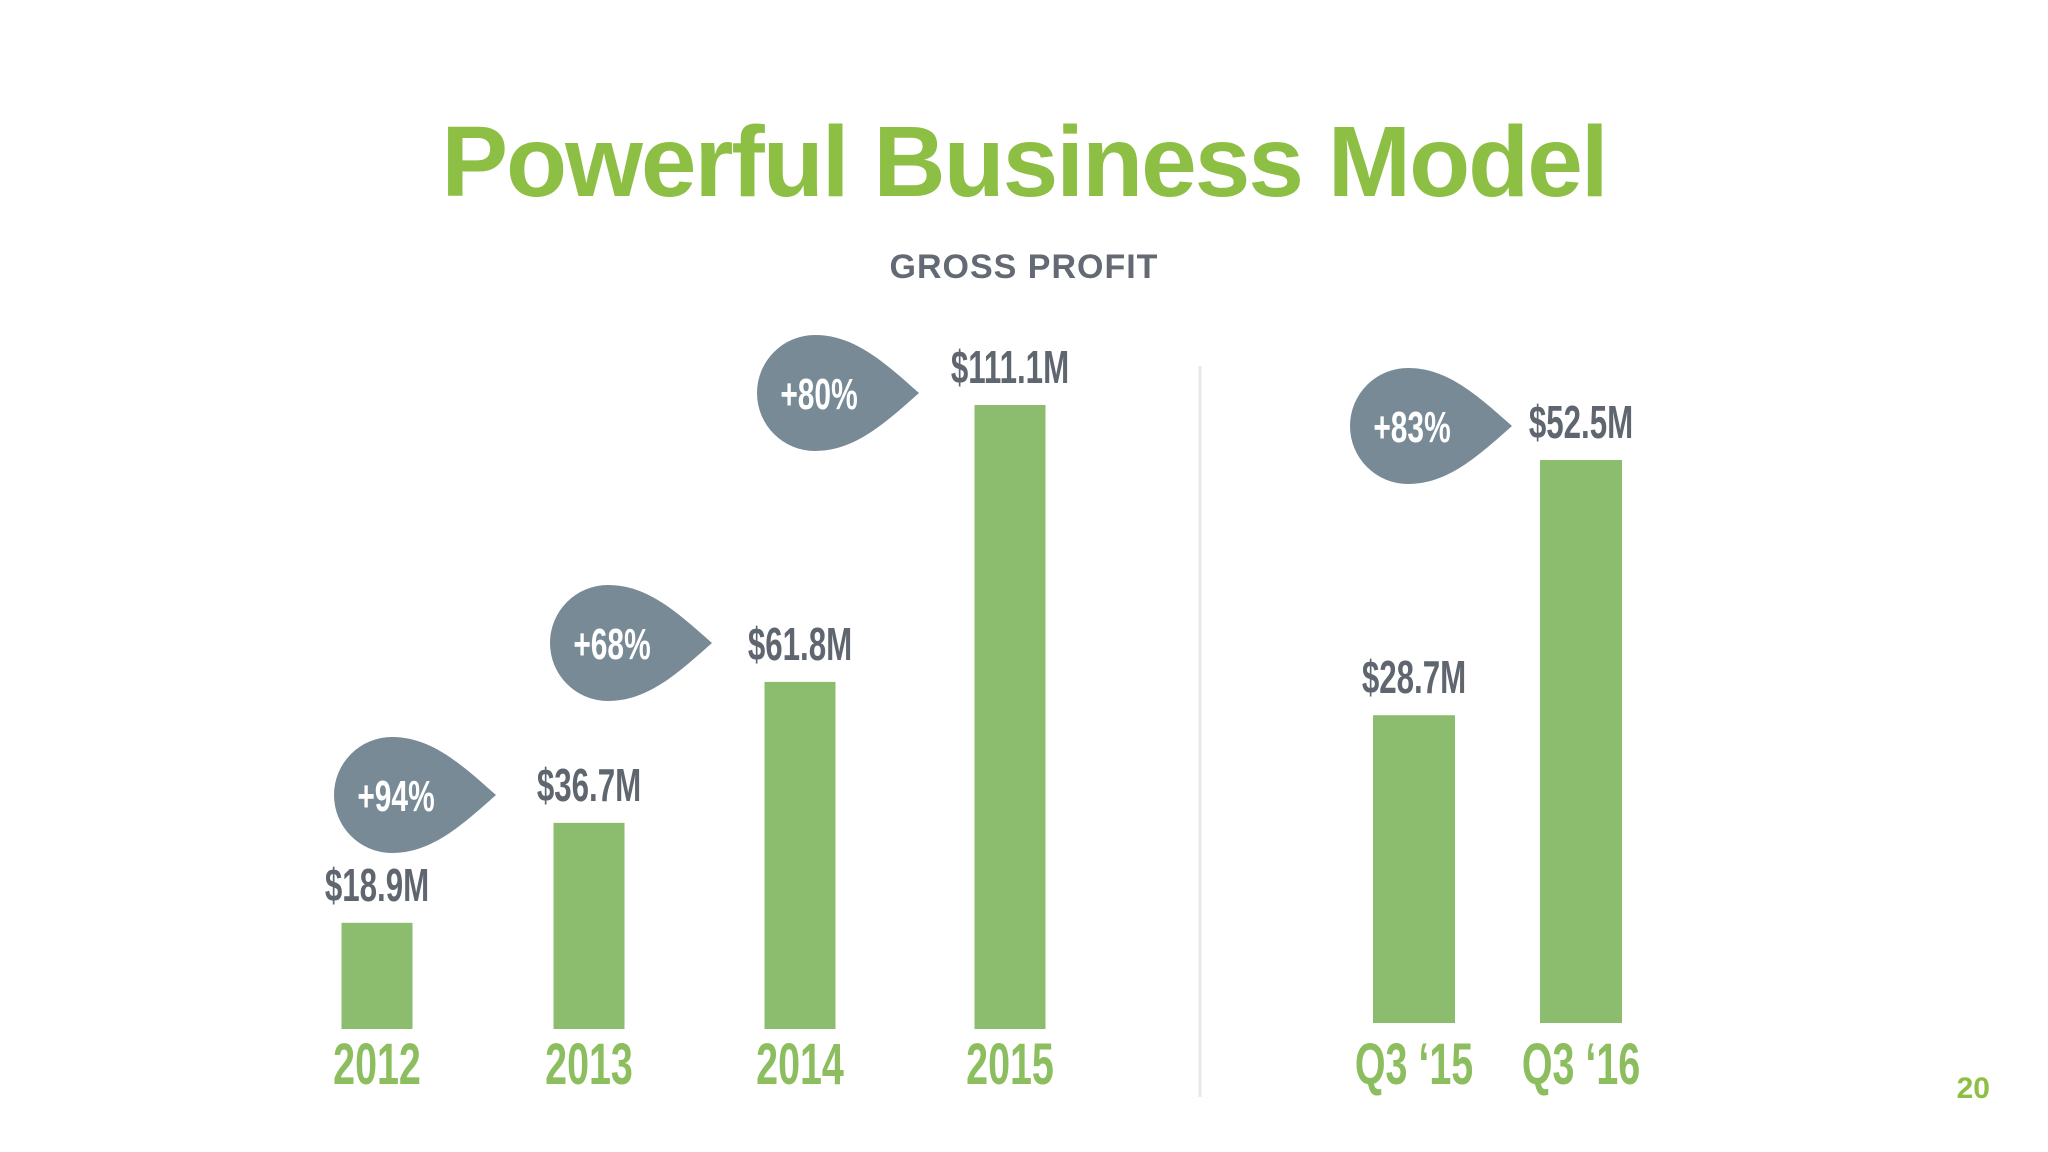 Image resolution: width=2048 pixels, height=1152 pixels. I want to click on category-label: 2014, so click(800, 1063).